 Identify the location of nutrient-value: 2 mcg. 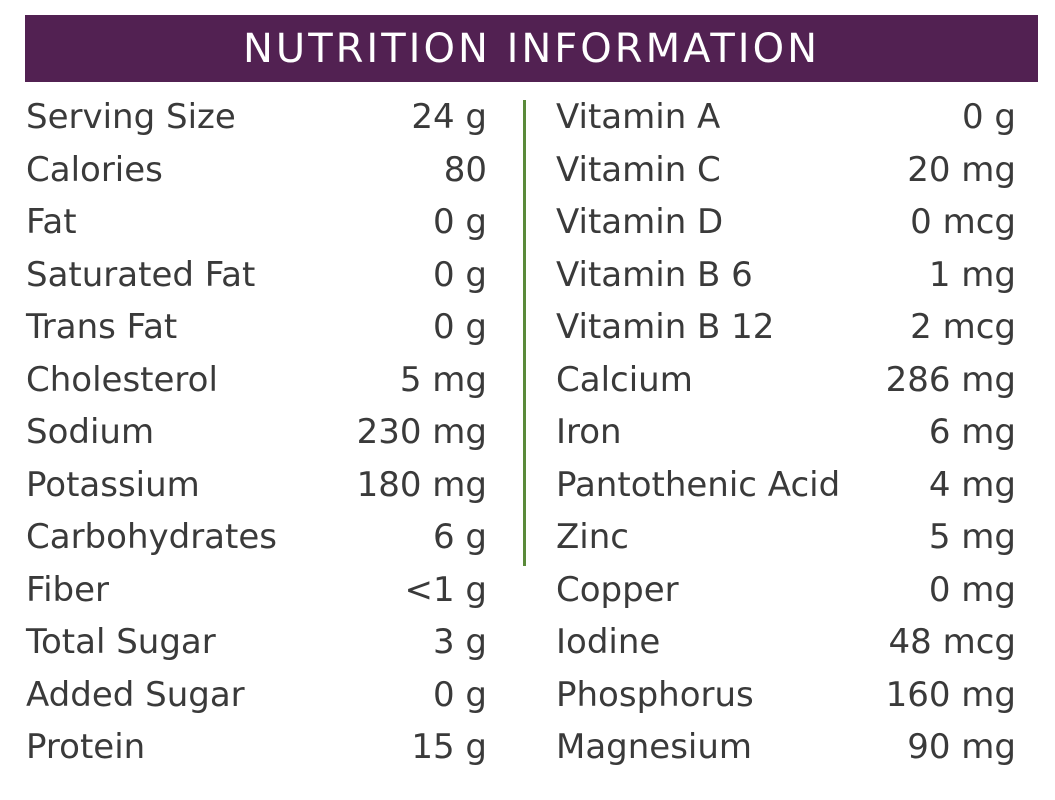
(963, 327).